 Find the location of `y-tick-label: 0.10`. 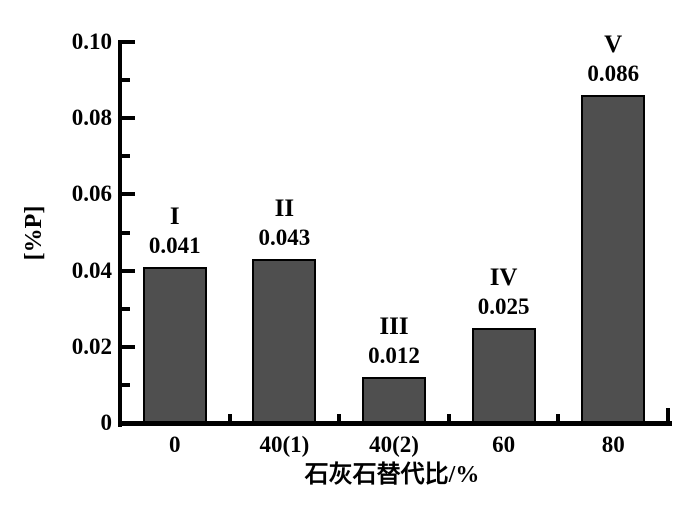

y-tick-label: 0.10 is located at coordinates (91, 41).